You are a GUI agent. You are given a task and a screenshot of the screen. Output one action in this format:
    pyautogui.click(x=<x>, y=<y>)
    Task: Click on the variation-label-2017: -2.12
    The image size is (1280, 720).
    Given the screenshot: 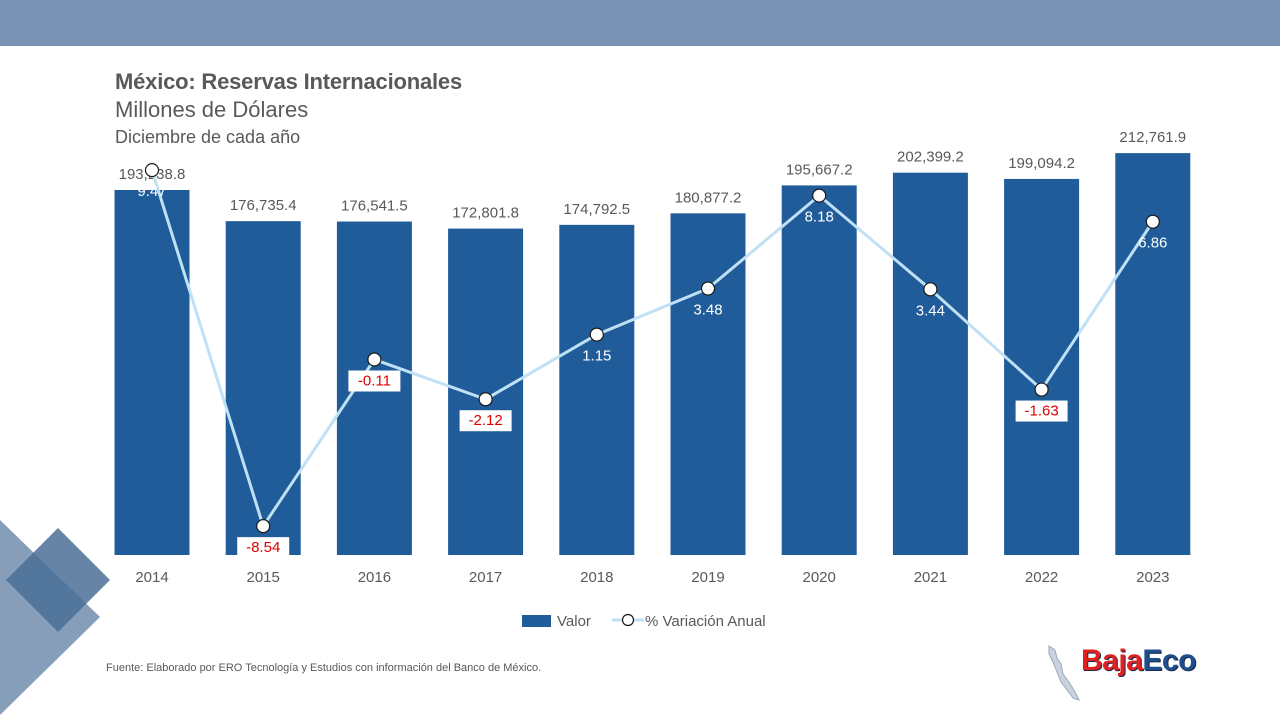 What is the action you would take?
    pyautogui.click(x=485, y=420)
    